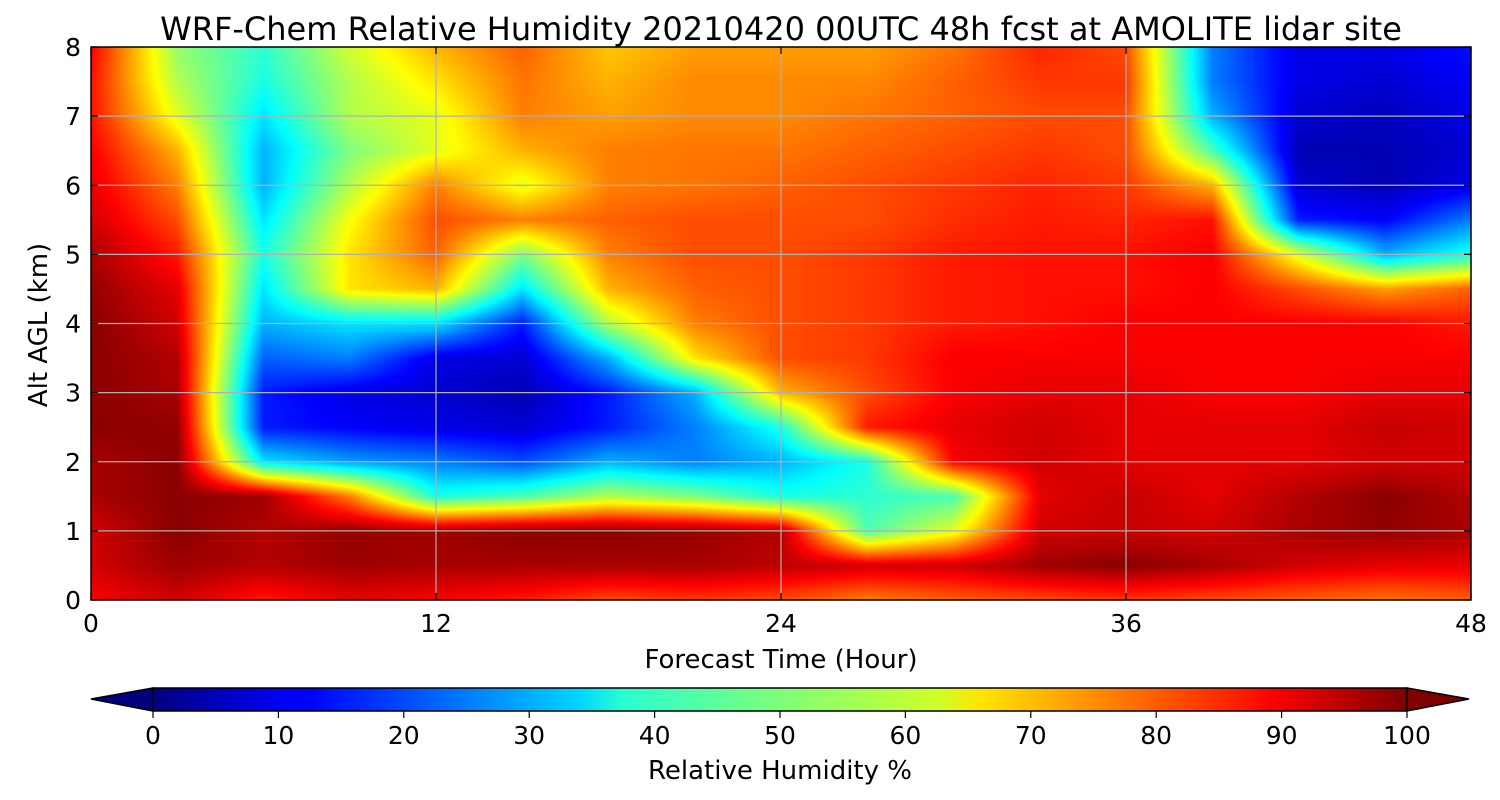  What do you see at coordinates (73, 47) in the screenshot?
I see `y-tick-label: 8` at bounding box center [73, 47].